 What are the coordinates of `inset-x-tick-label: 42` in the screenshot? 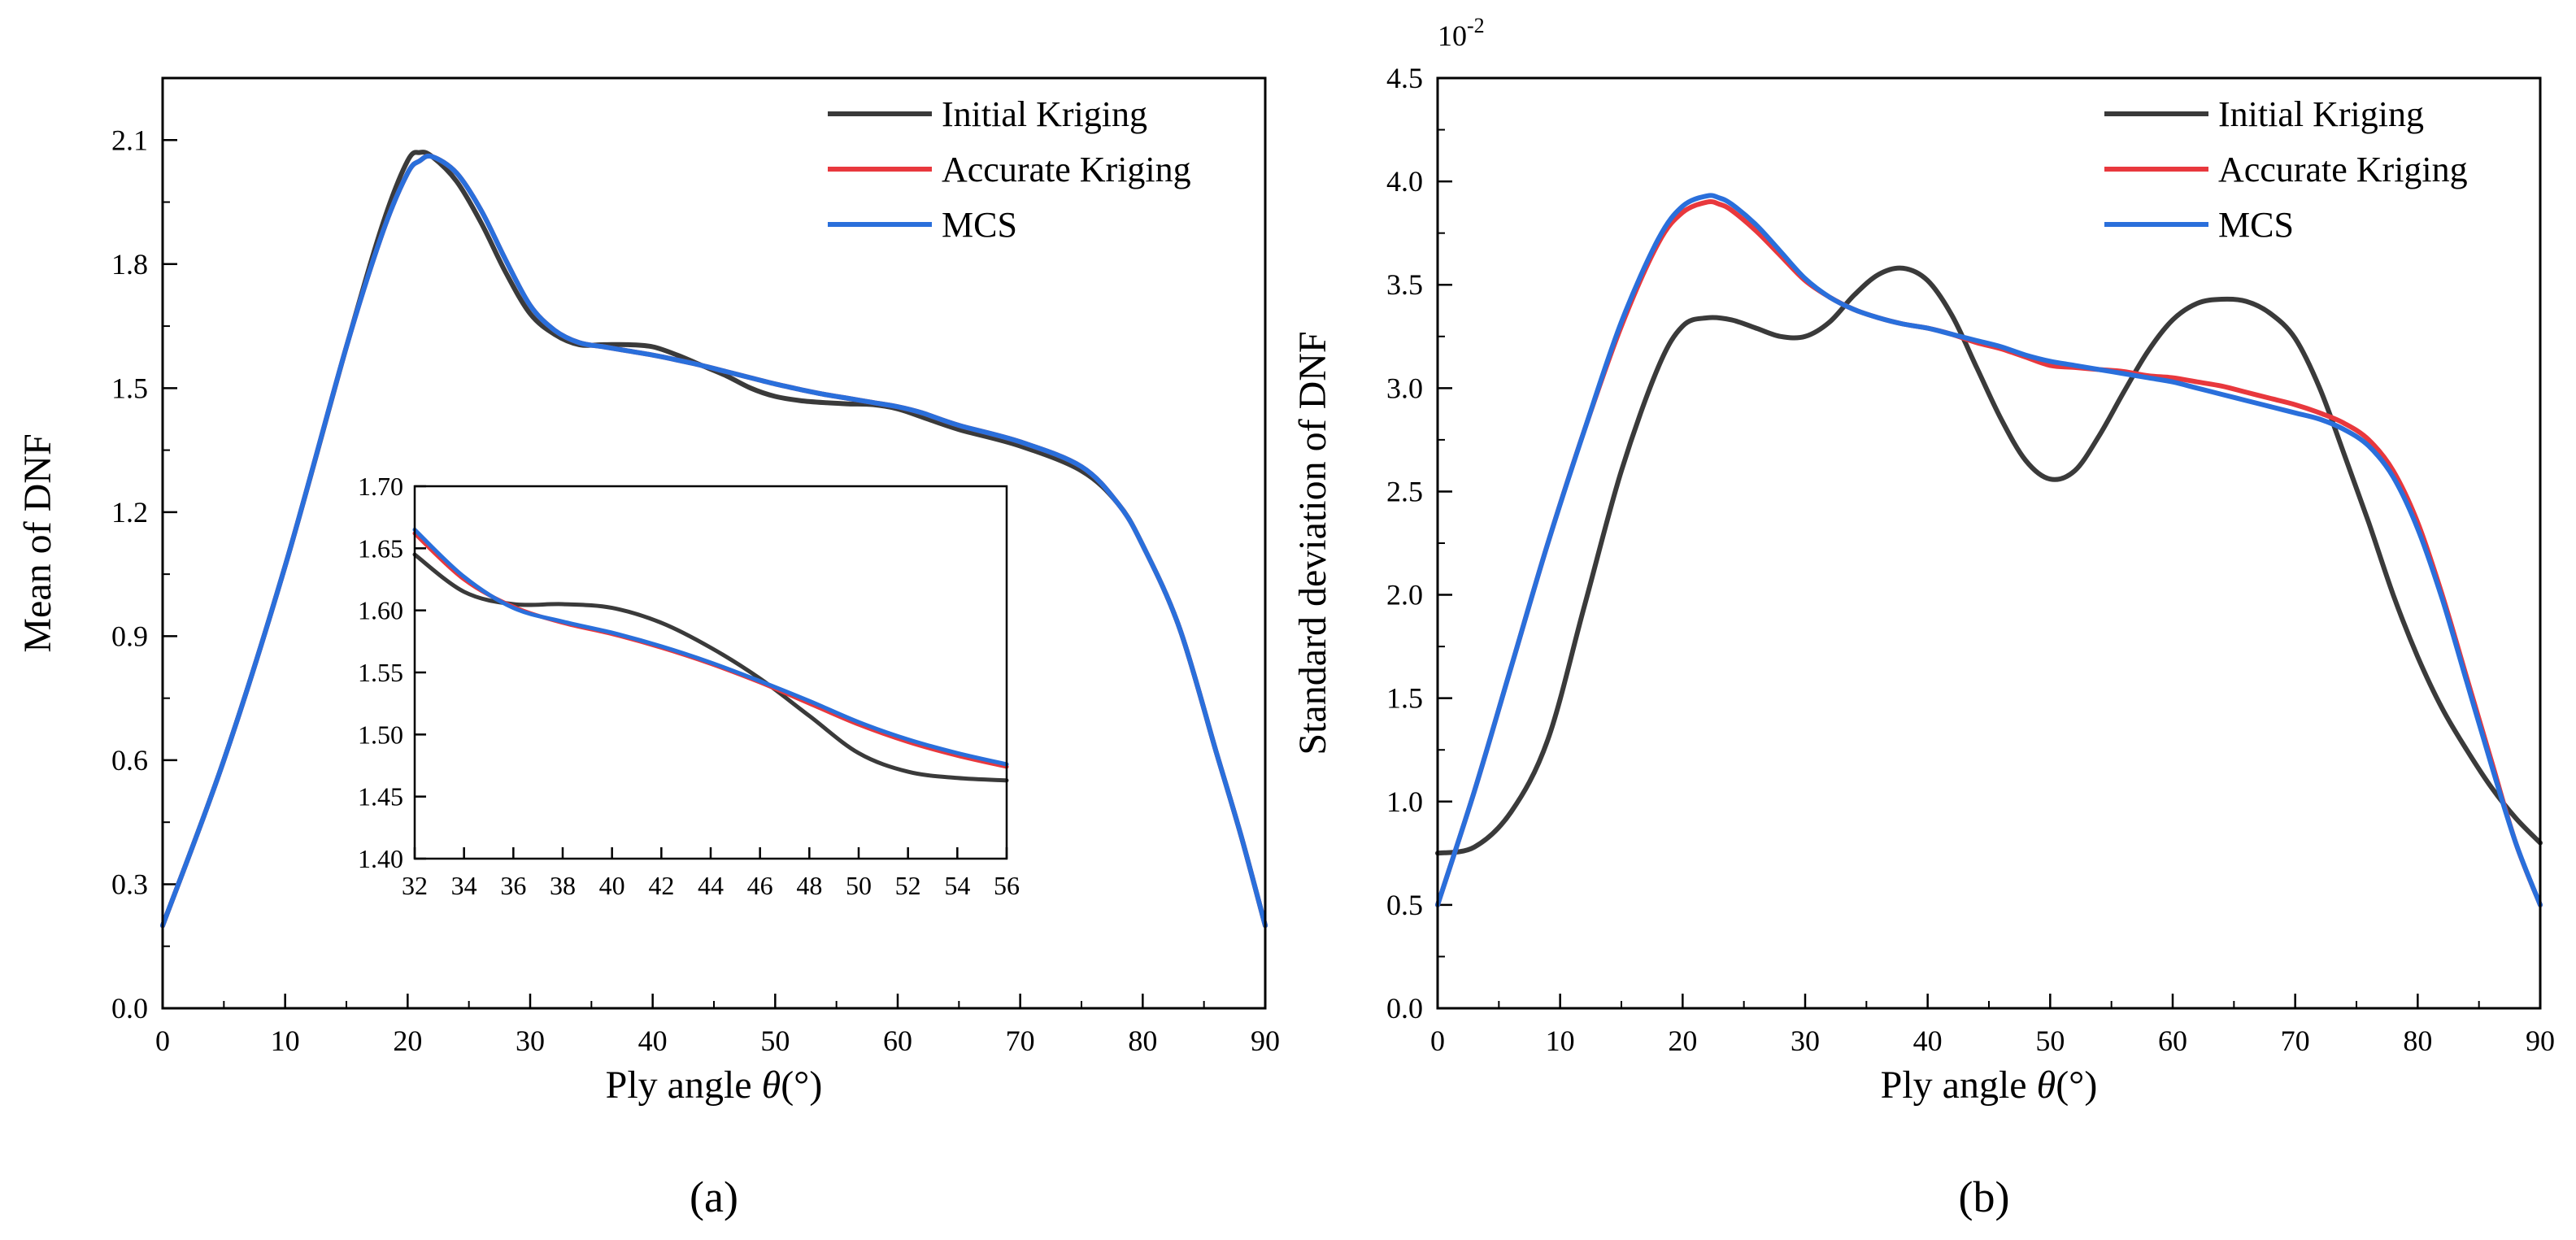 It's located at (661, 885).